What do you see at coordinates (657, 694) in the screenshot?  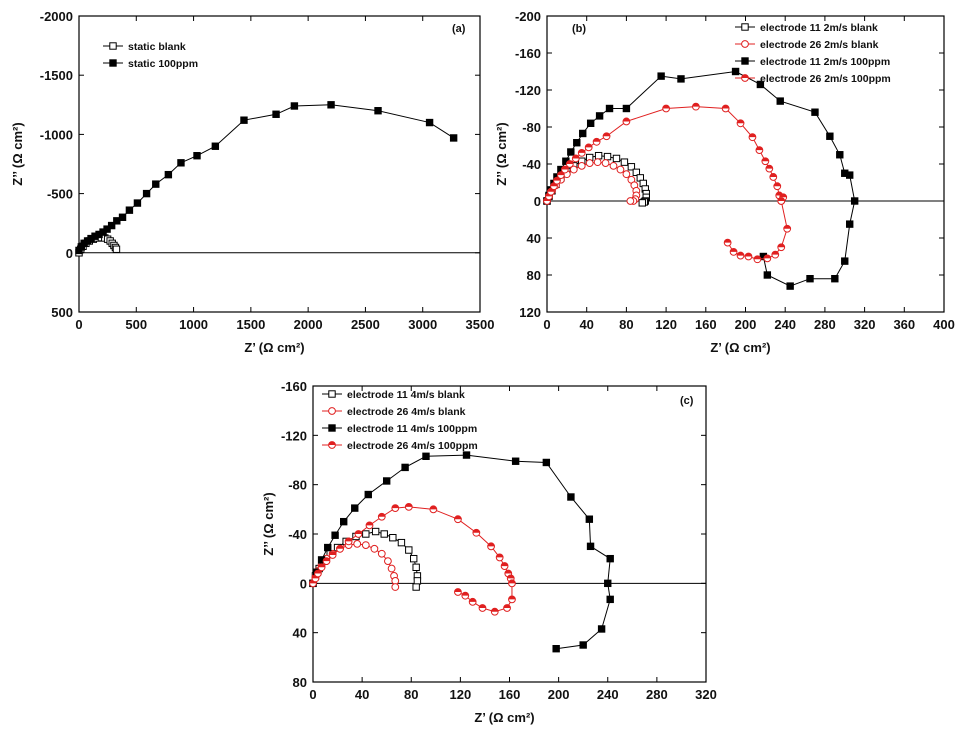 I see `x-tick-label: 280` at bounding box center [657, 694].